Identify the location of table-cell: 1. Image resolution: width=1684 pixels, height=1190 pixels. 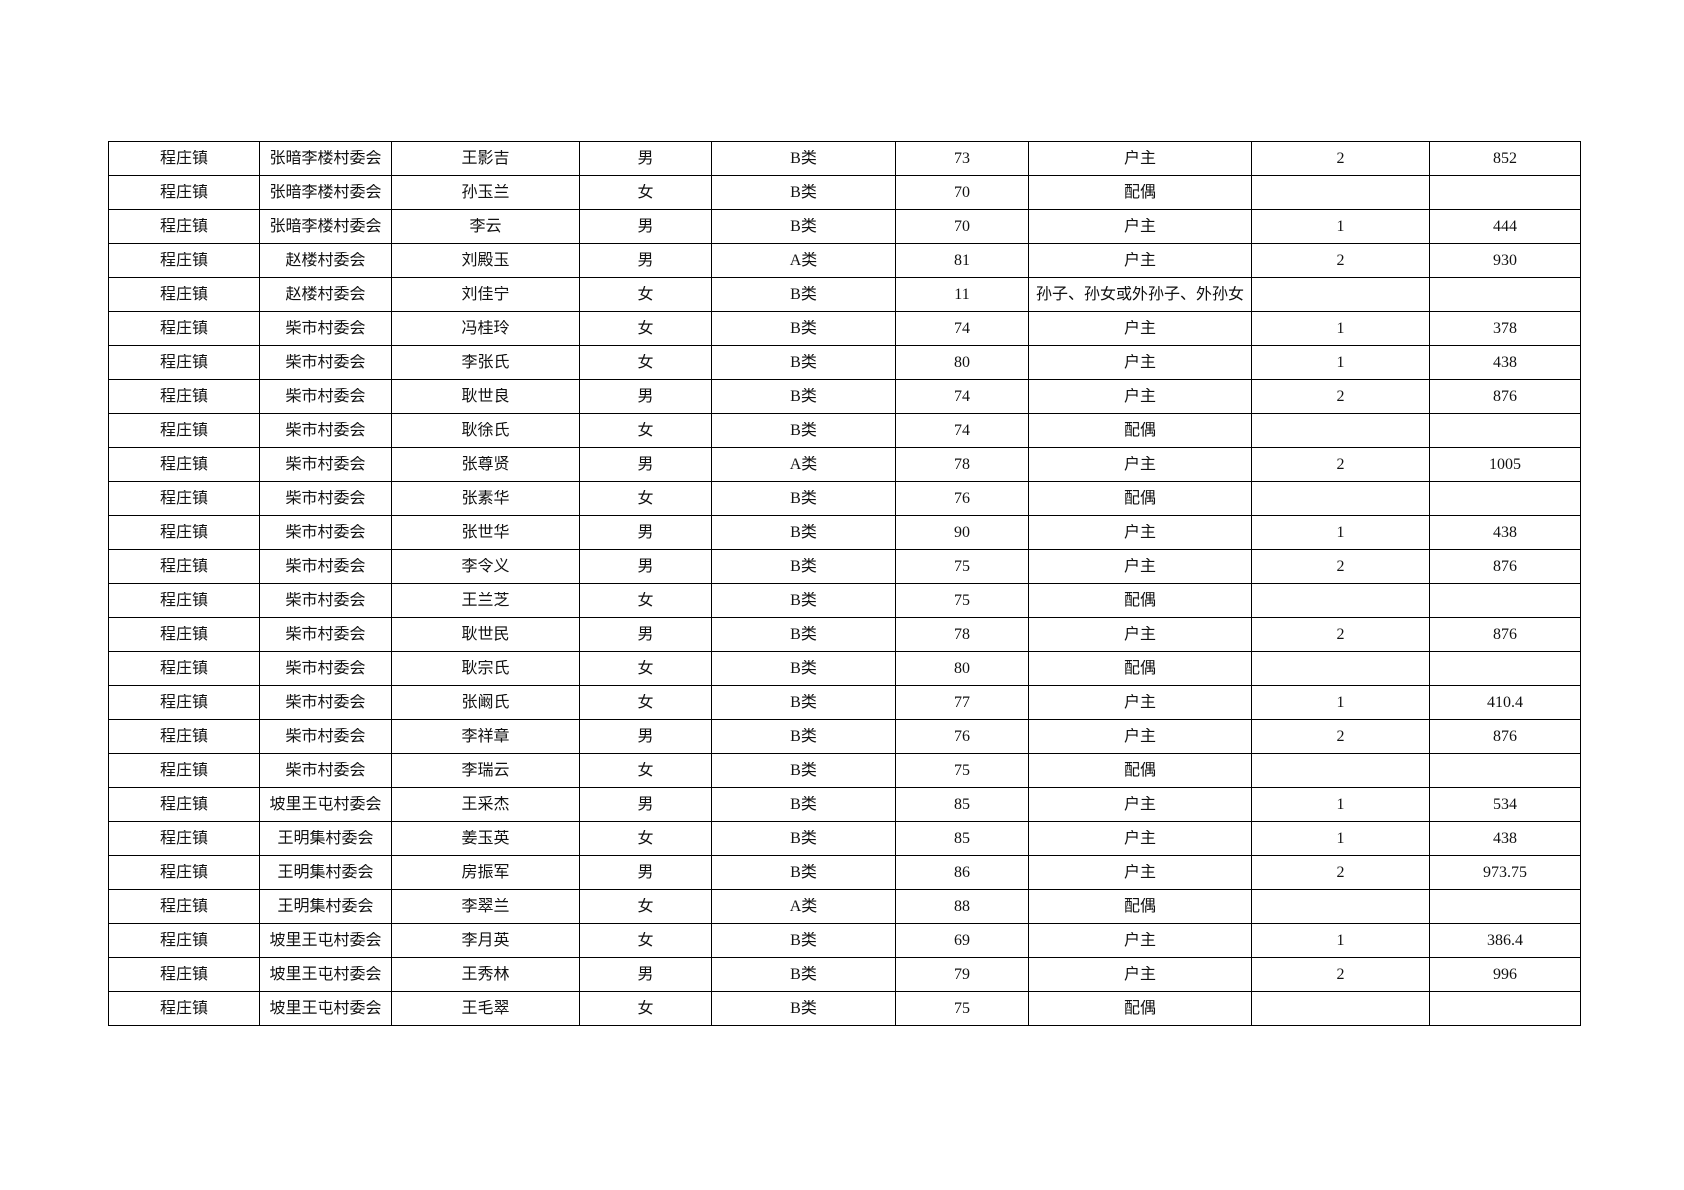
(1340, 838).